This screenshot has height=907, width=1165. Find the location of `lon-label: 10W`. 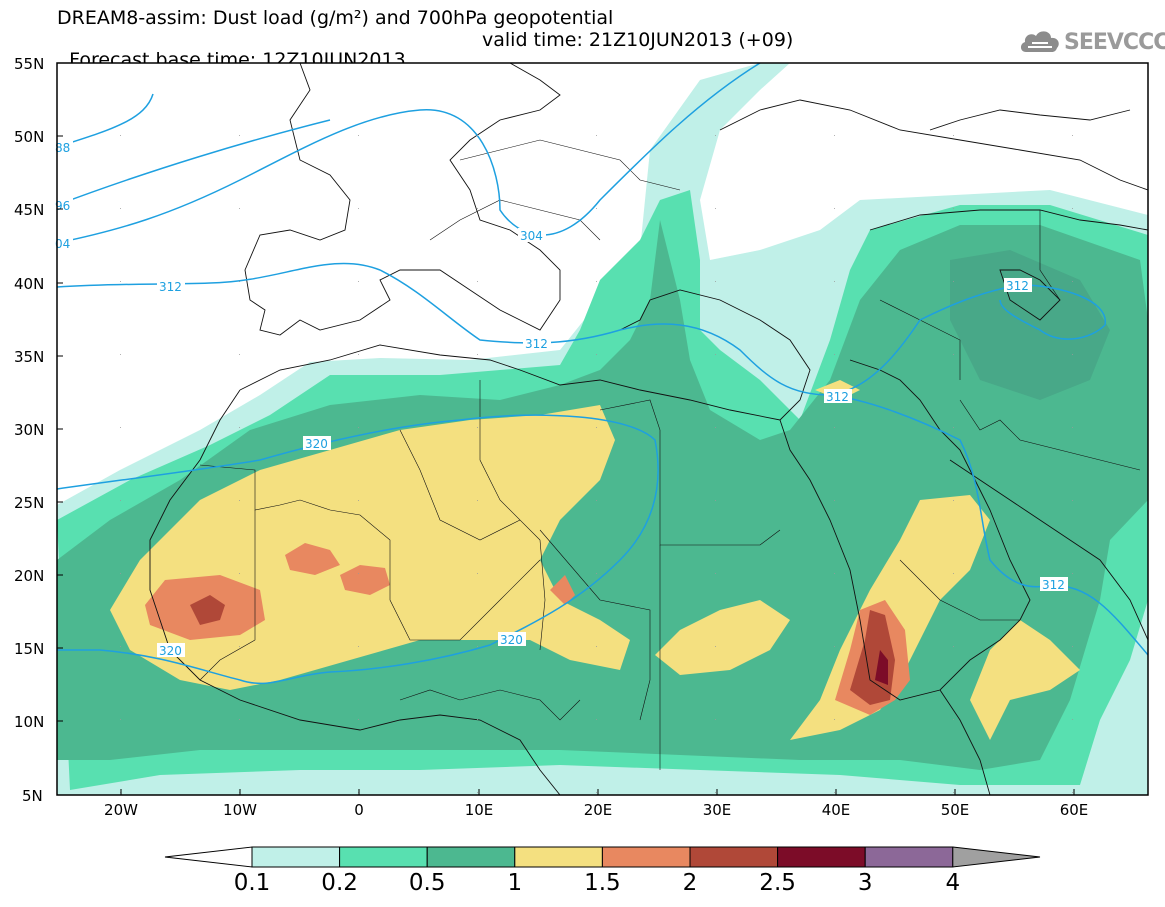

lon-label: 10W is located at coordinates (240, 810).